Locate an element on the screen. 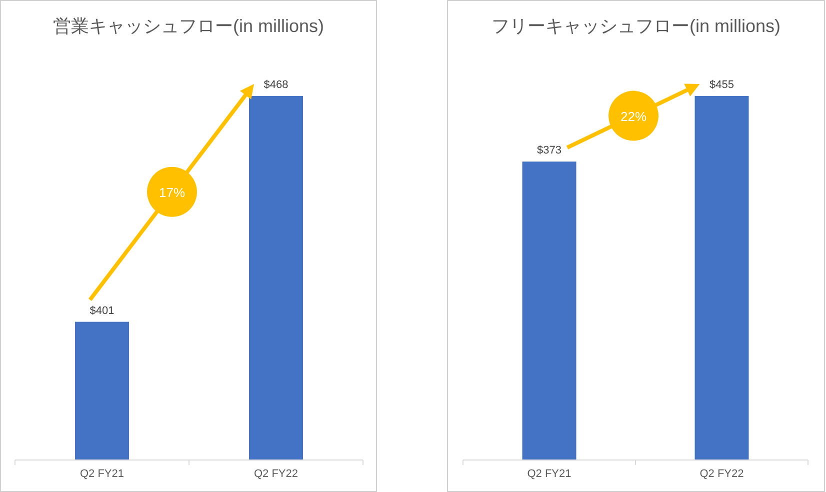 Image resolution: width=826 pixels, height=492 pixels. data-label: $373 is located at coordinates (549, 150).